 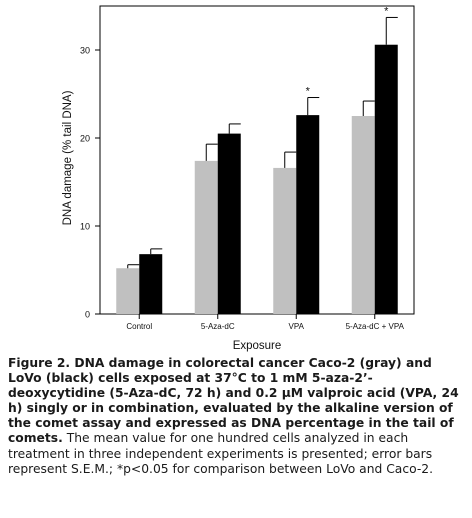 I want to click on significance-markers: **, so click(x=348, y=51).